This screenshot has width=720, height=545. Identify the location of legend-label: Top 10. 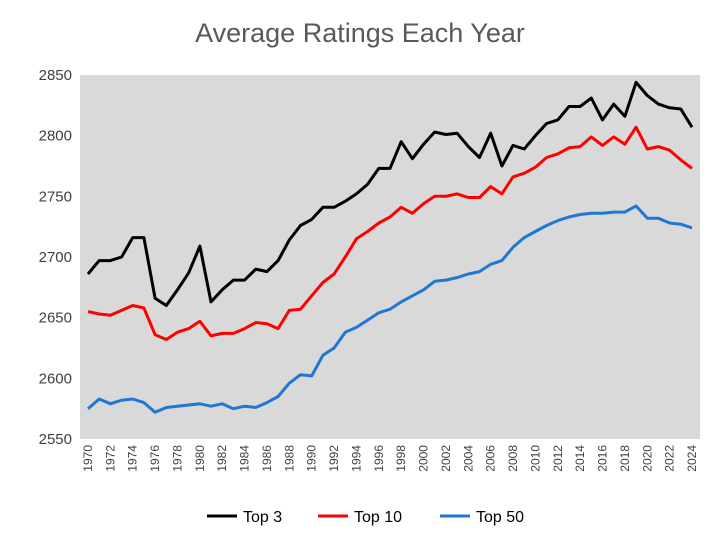
(378, 517).